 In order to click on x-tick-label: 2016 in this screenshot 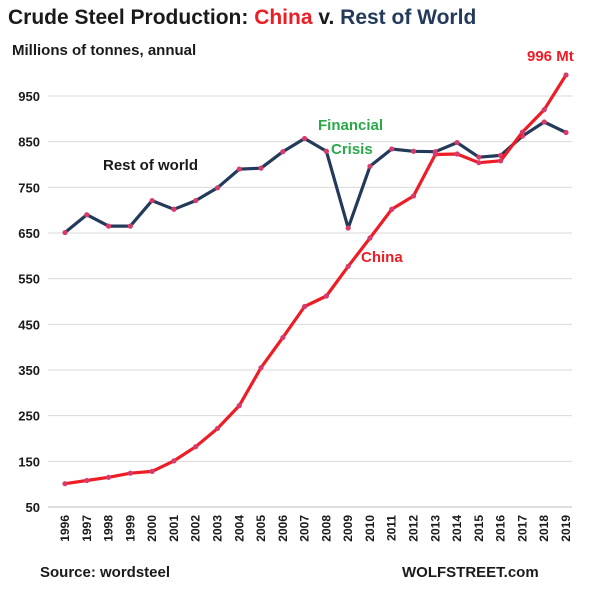, I will do `click(501, 528)`.